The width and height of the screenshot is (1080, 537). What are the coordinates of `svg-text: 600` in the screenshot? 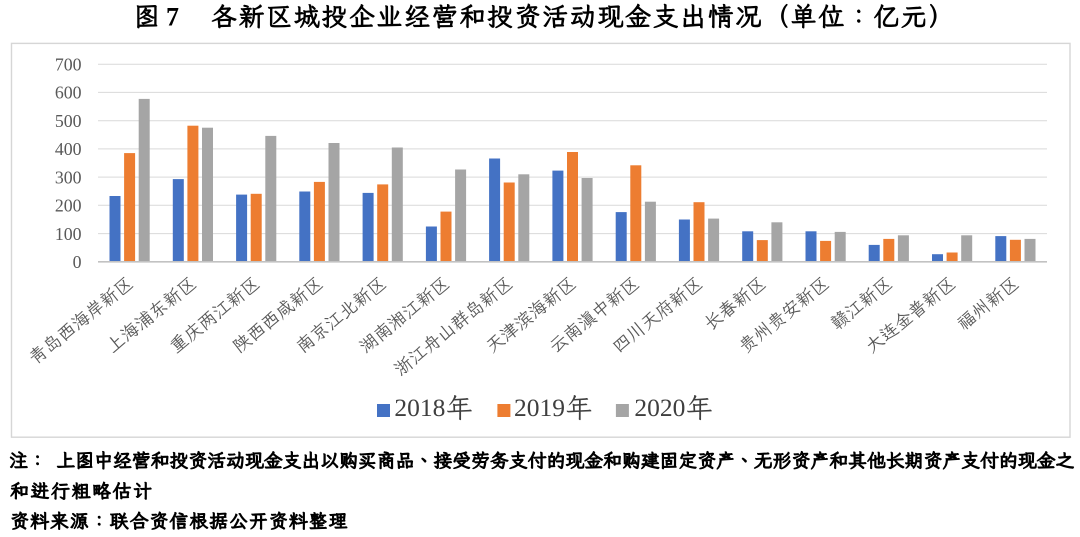 It's located at (68, 93).